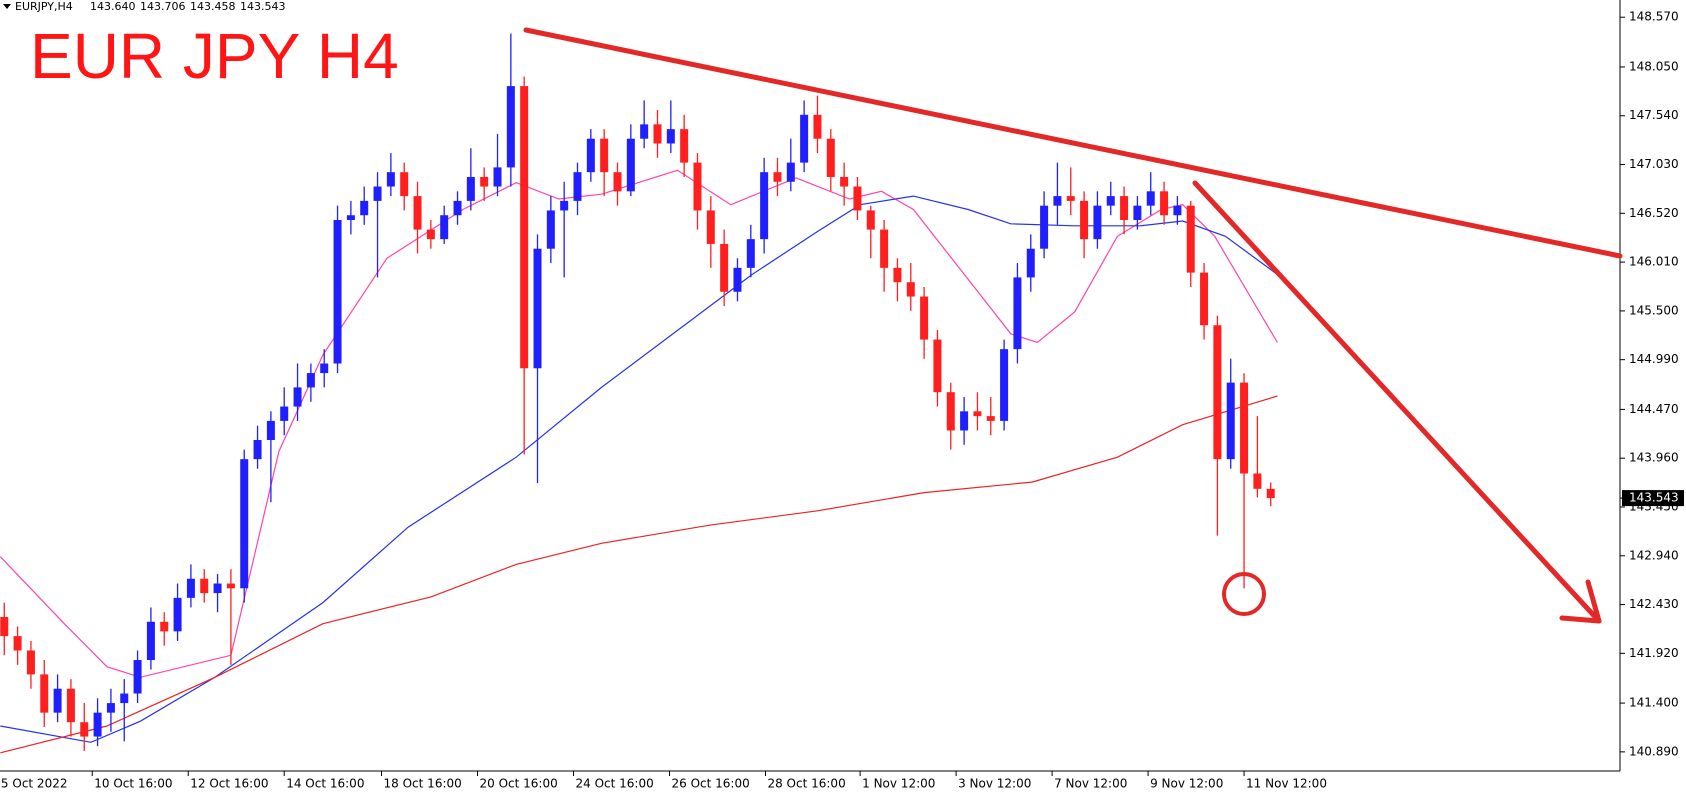 This screenshot has height=794, width=1686. Describe the element at coordinates (1654, 213) in the screenshot. I see `y-tick-label: 146.520` at that location.